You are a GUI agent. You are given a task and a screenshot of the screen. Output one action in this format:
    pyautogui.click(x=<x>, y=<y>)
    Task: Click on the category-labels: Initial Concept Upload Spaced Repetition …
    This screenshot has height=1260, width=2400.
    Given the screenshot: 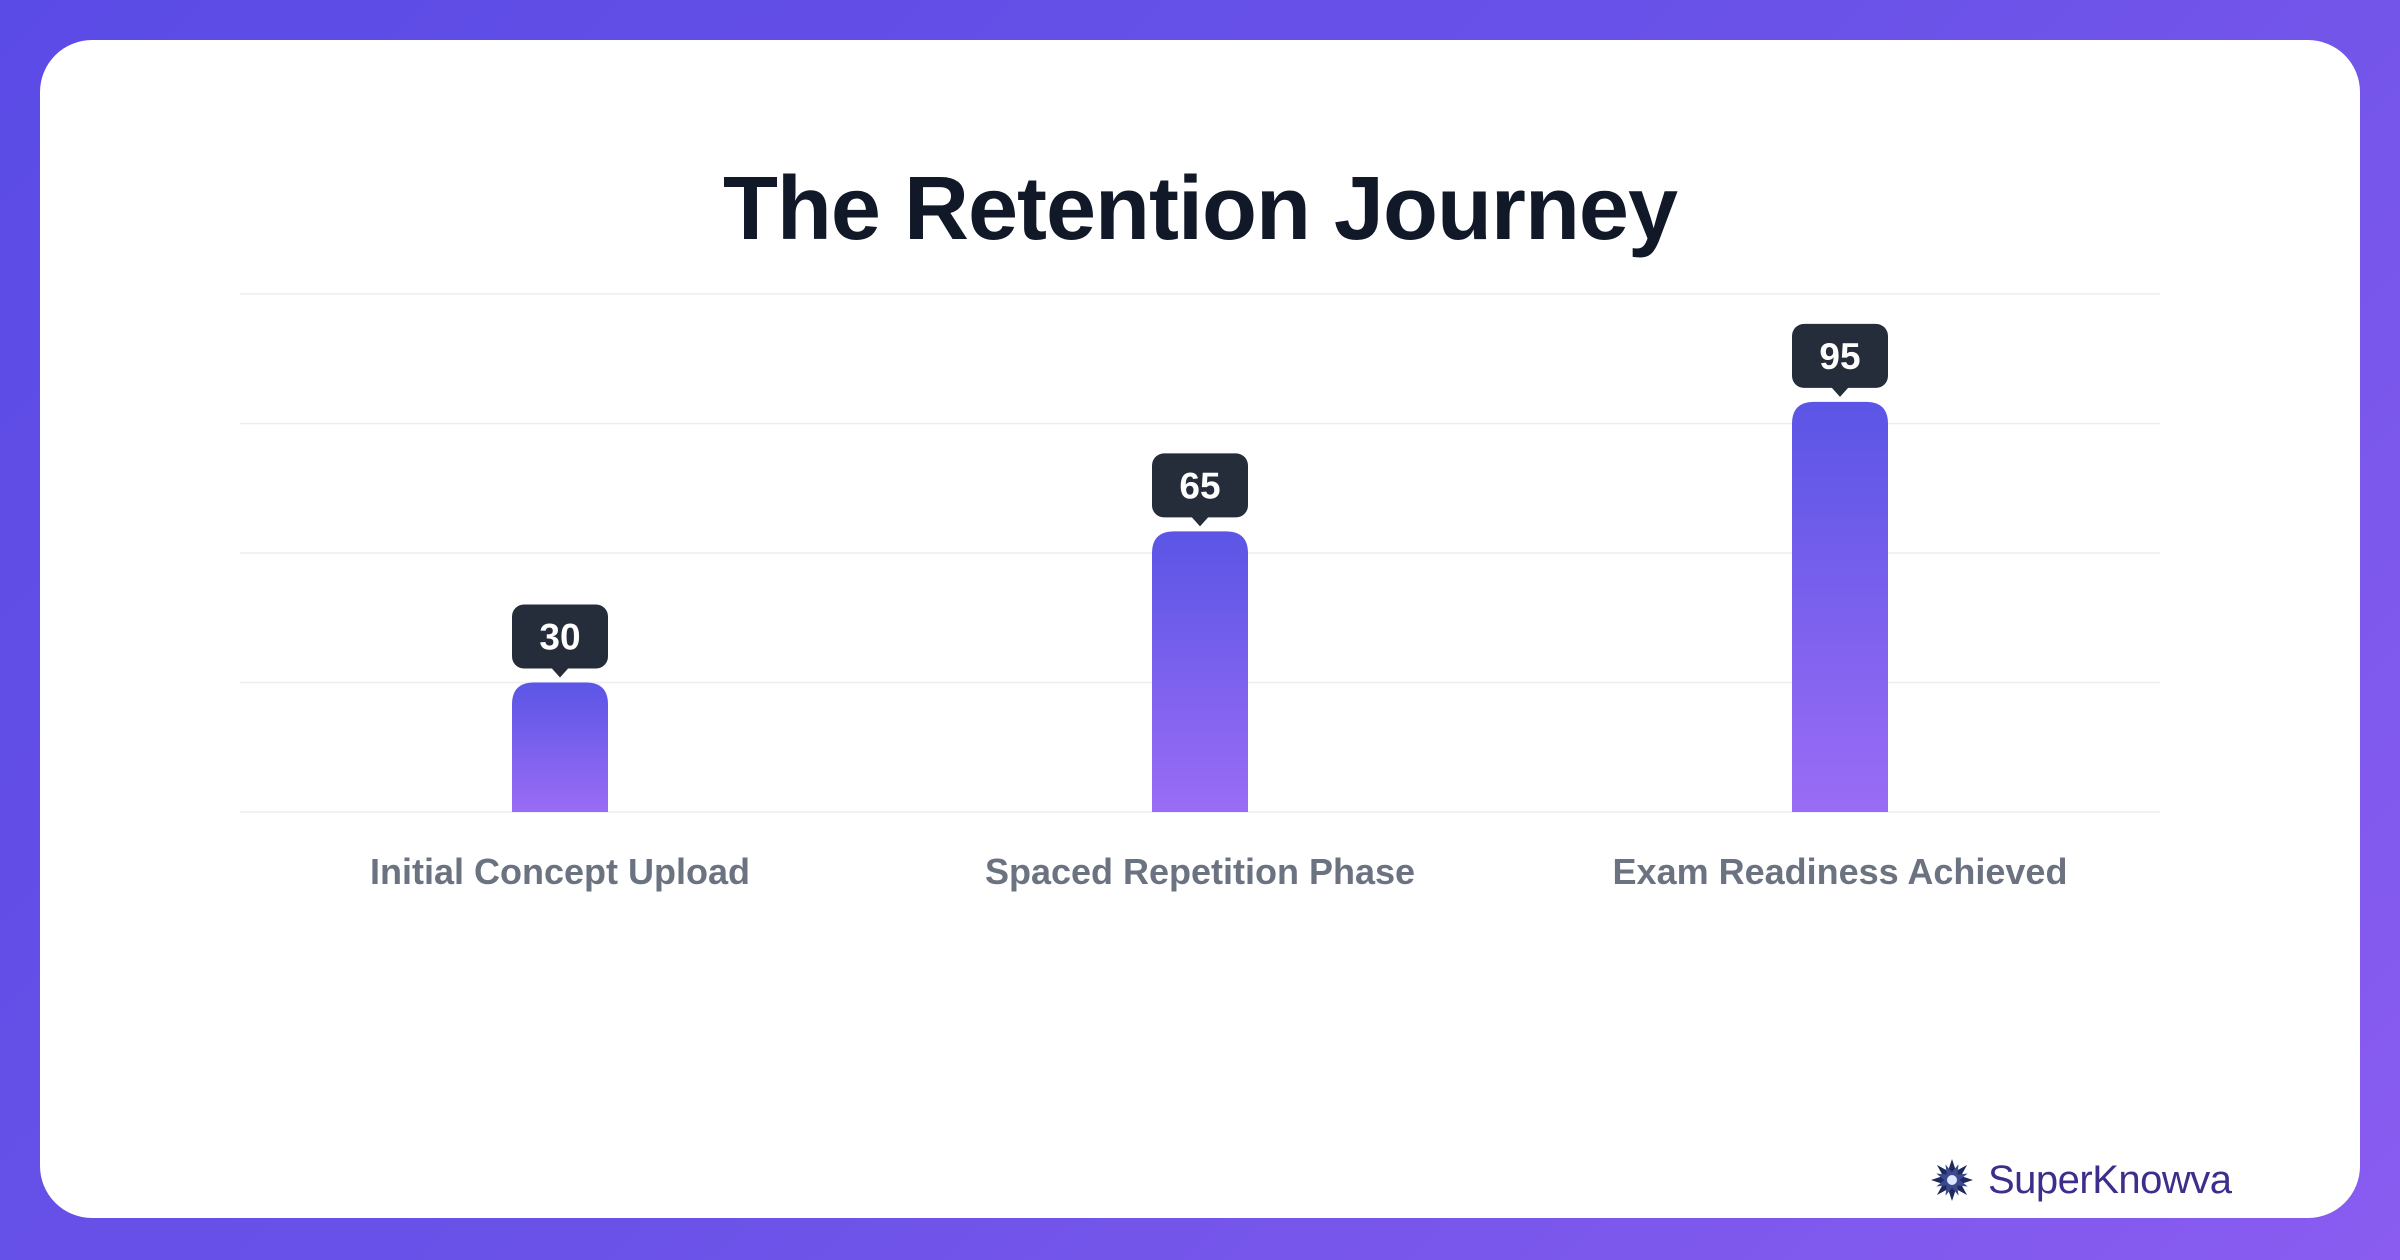 What is the action you would take?
    pyautogui.click(x=1218, y=871)
    